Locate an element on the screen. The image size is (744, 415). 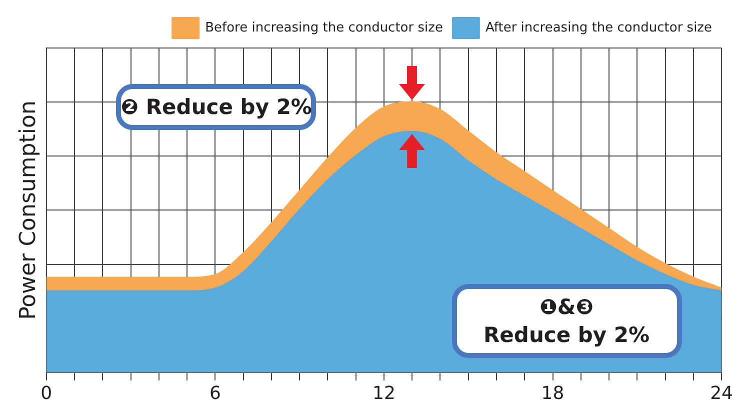
legend-label: Before increasing the conductor size is located at coordinates (324, 28).